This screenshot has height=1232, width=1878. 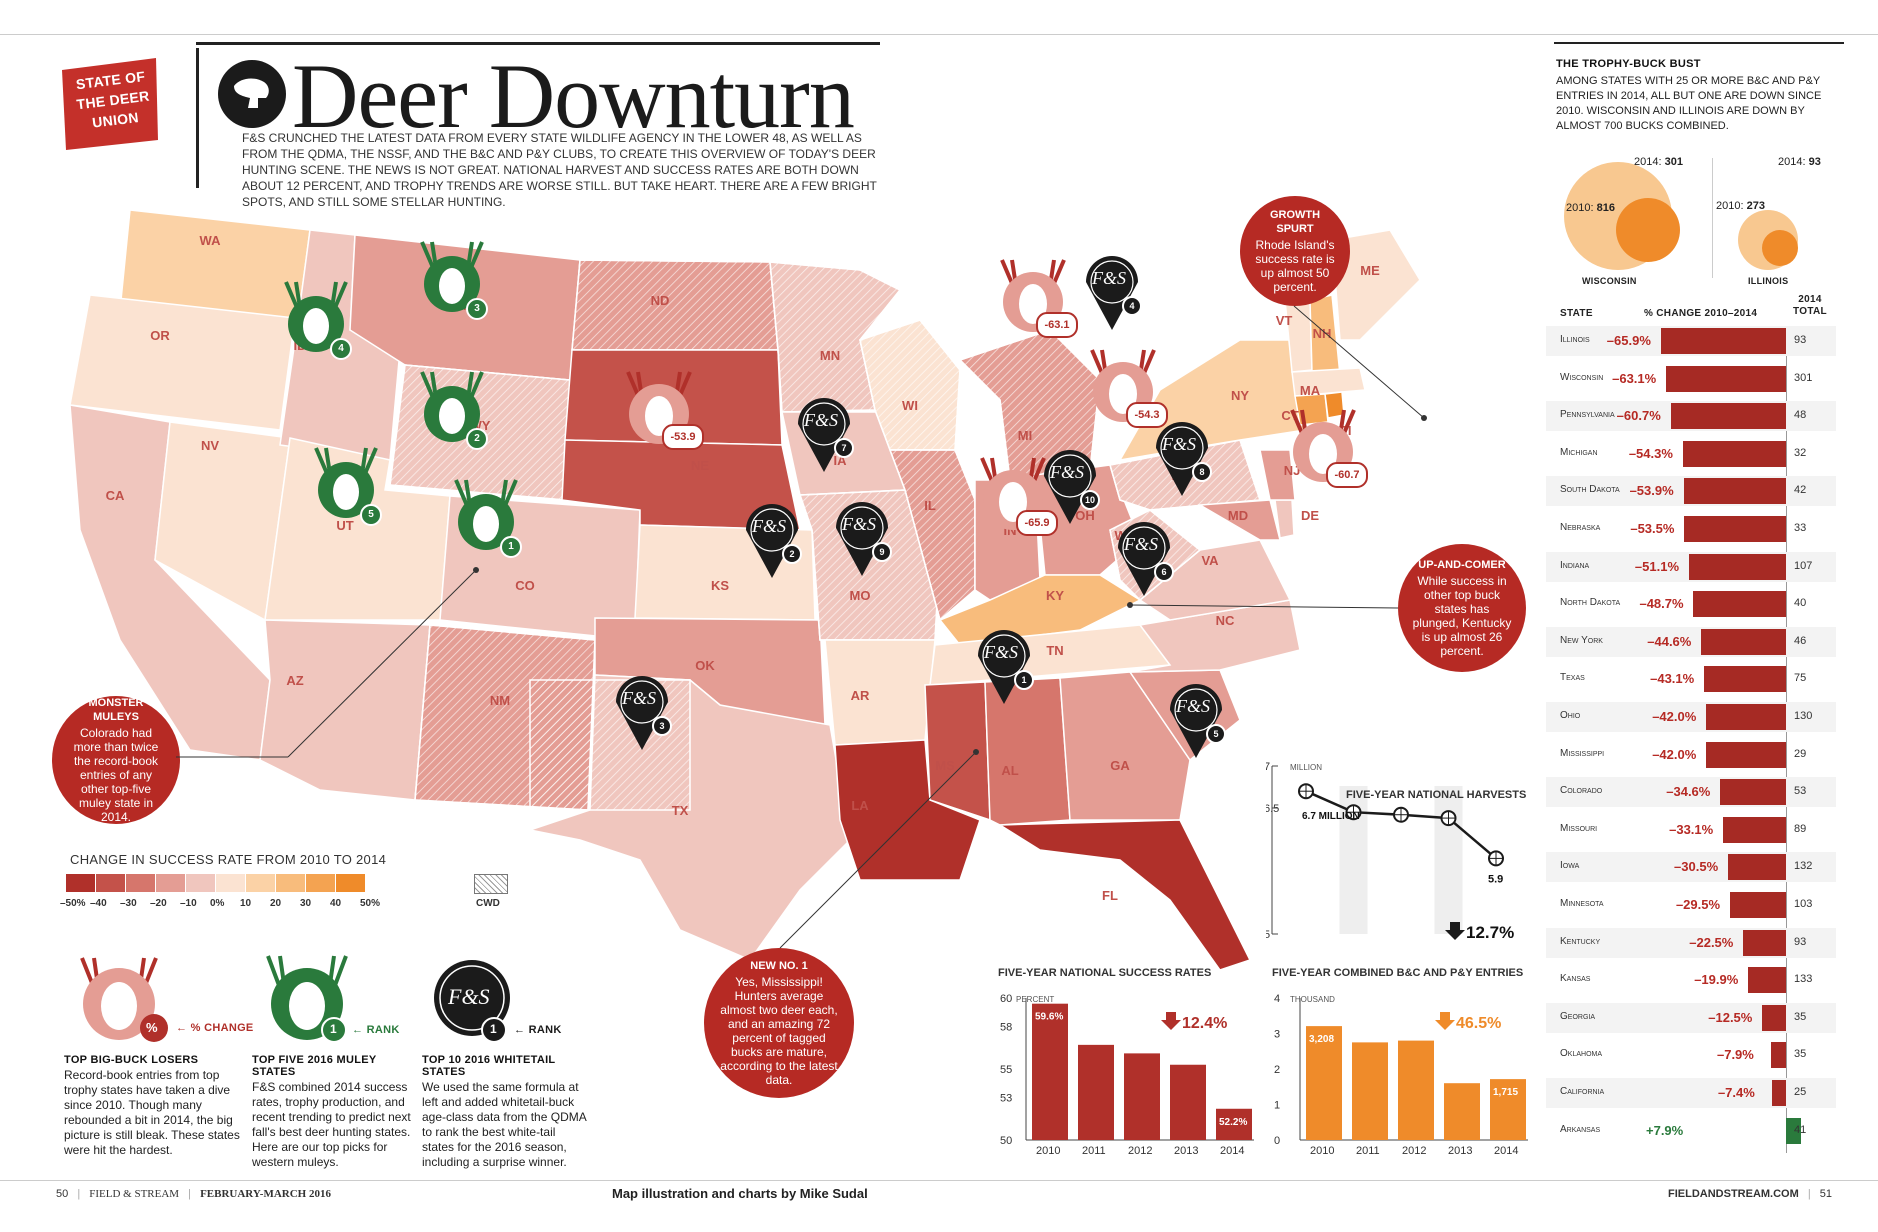 What do you see at coordinates (1144, 558) in the screenshot?
I see `whitetail-badge: F&S 6` at bounding box center [1144, 558].